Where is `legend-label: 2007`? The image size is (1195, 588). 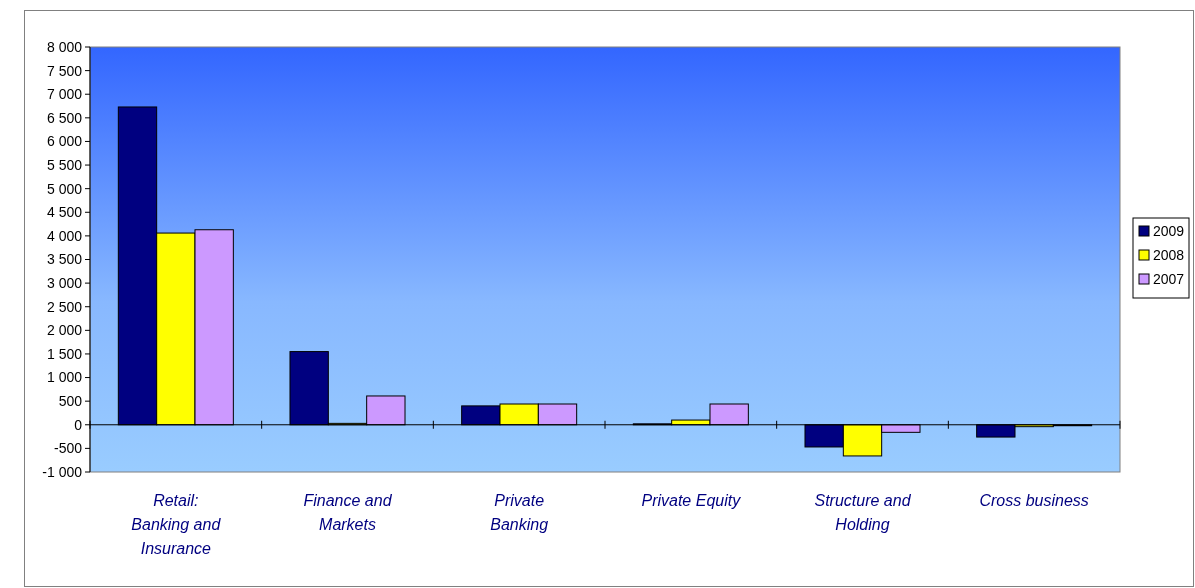
legend-label: 2007 is located at coordinates (1169, 278).